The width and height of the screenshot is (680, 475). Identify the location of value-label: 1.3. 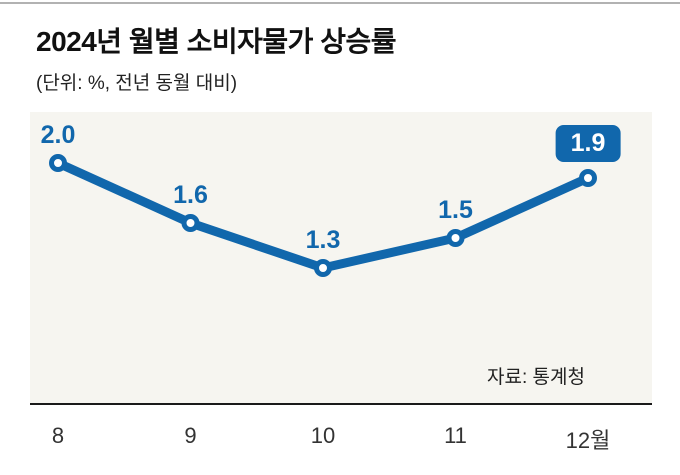
(323, 240).